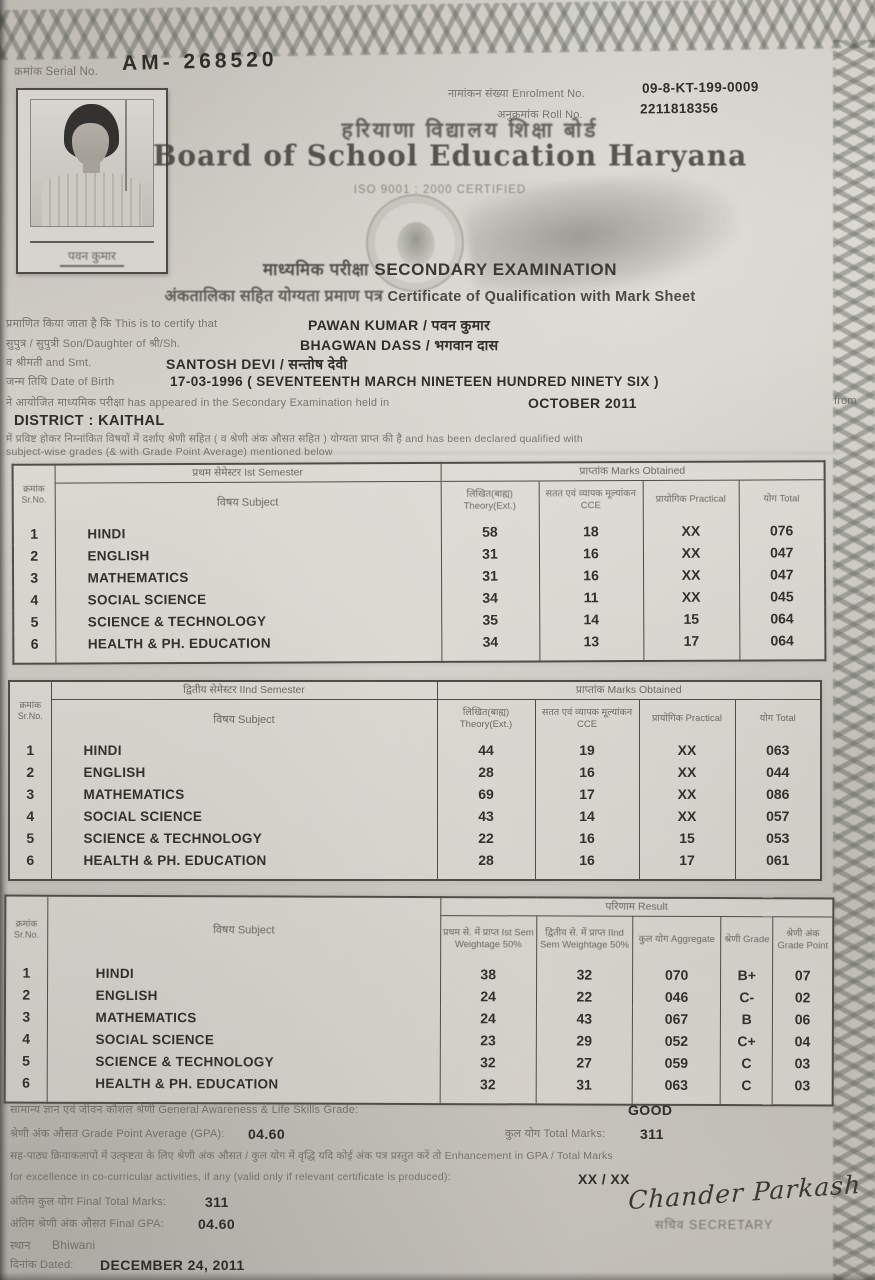 This screenshot has width=875, height=1280. What do you see at coordinates (217, 1202) in the screenshot?
I see `final-total-value: 311` at bounding box center [217, 1202].